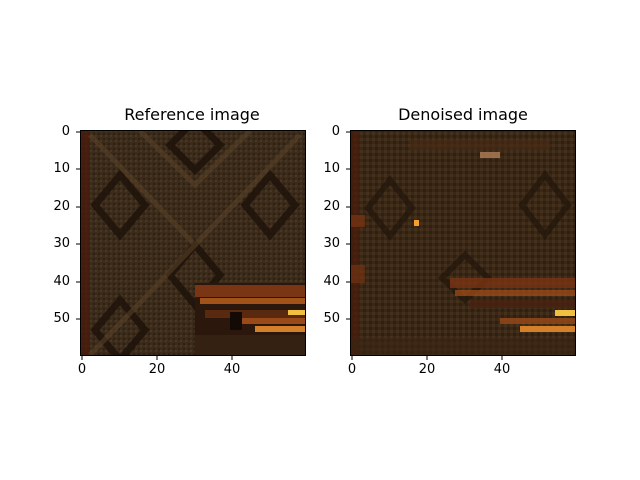 The image size is (640, 480). Describe the element at coordinates (335, 131) in the screenshot. I see `denoised-ytick-label: 0` at that location.